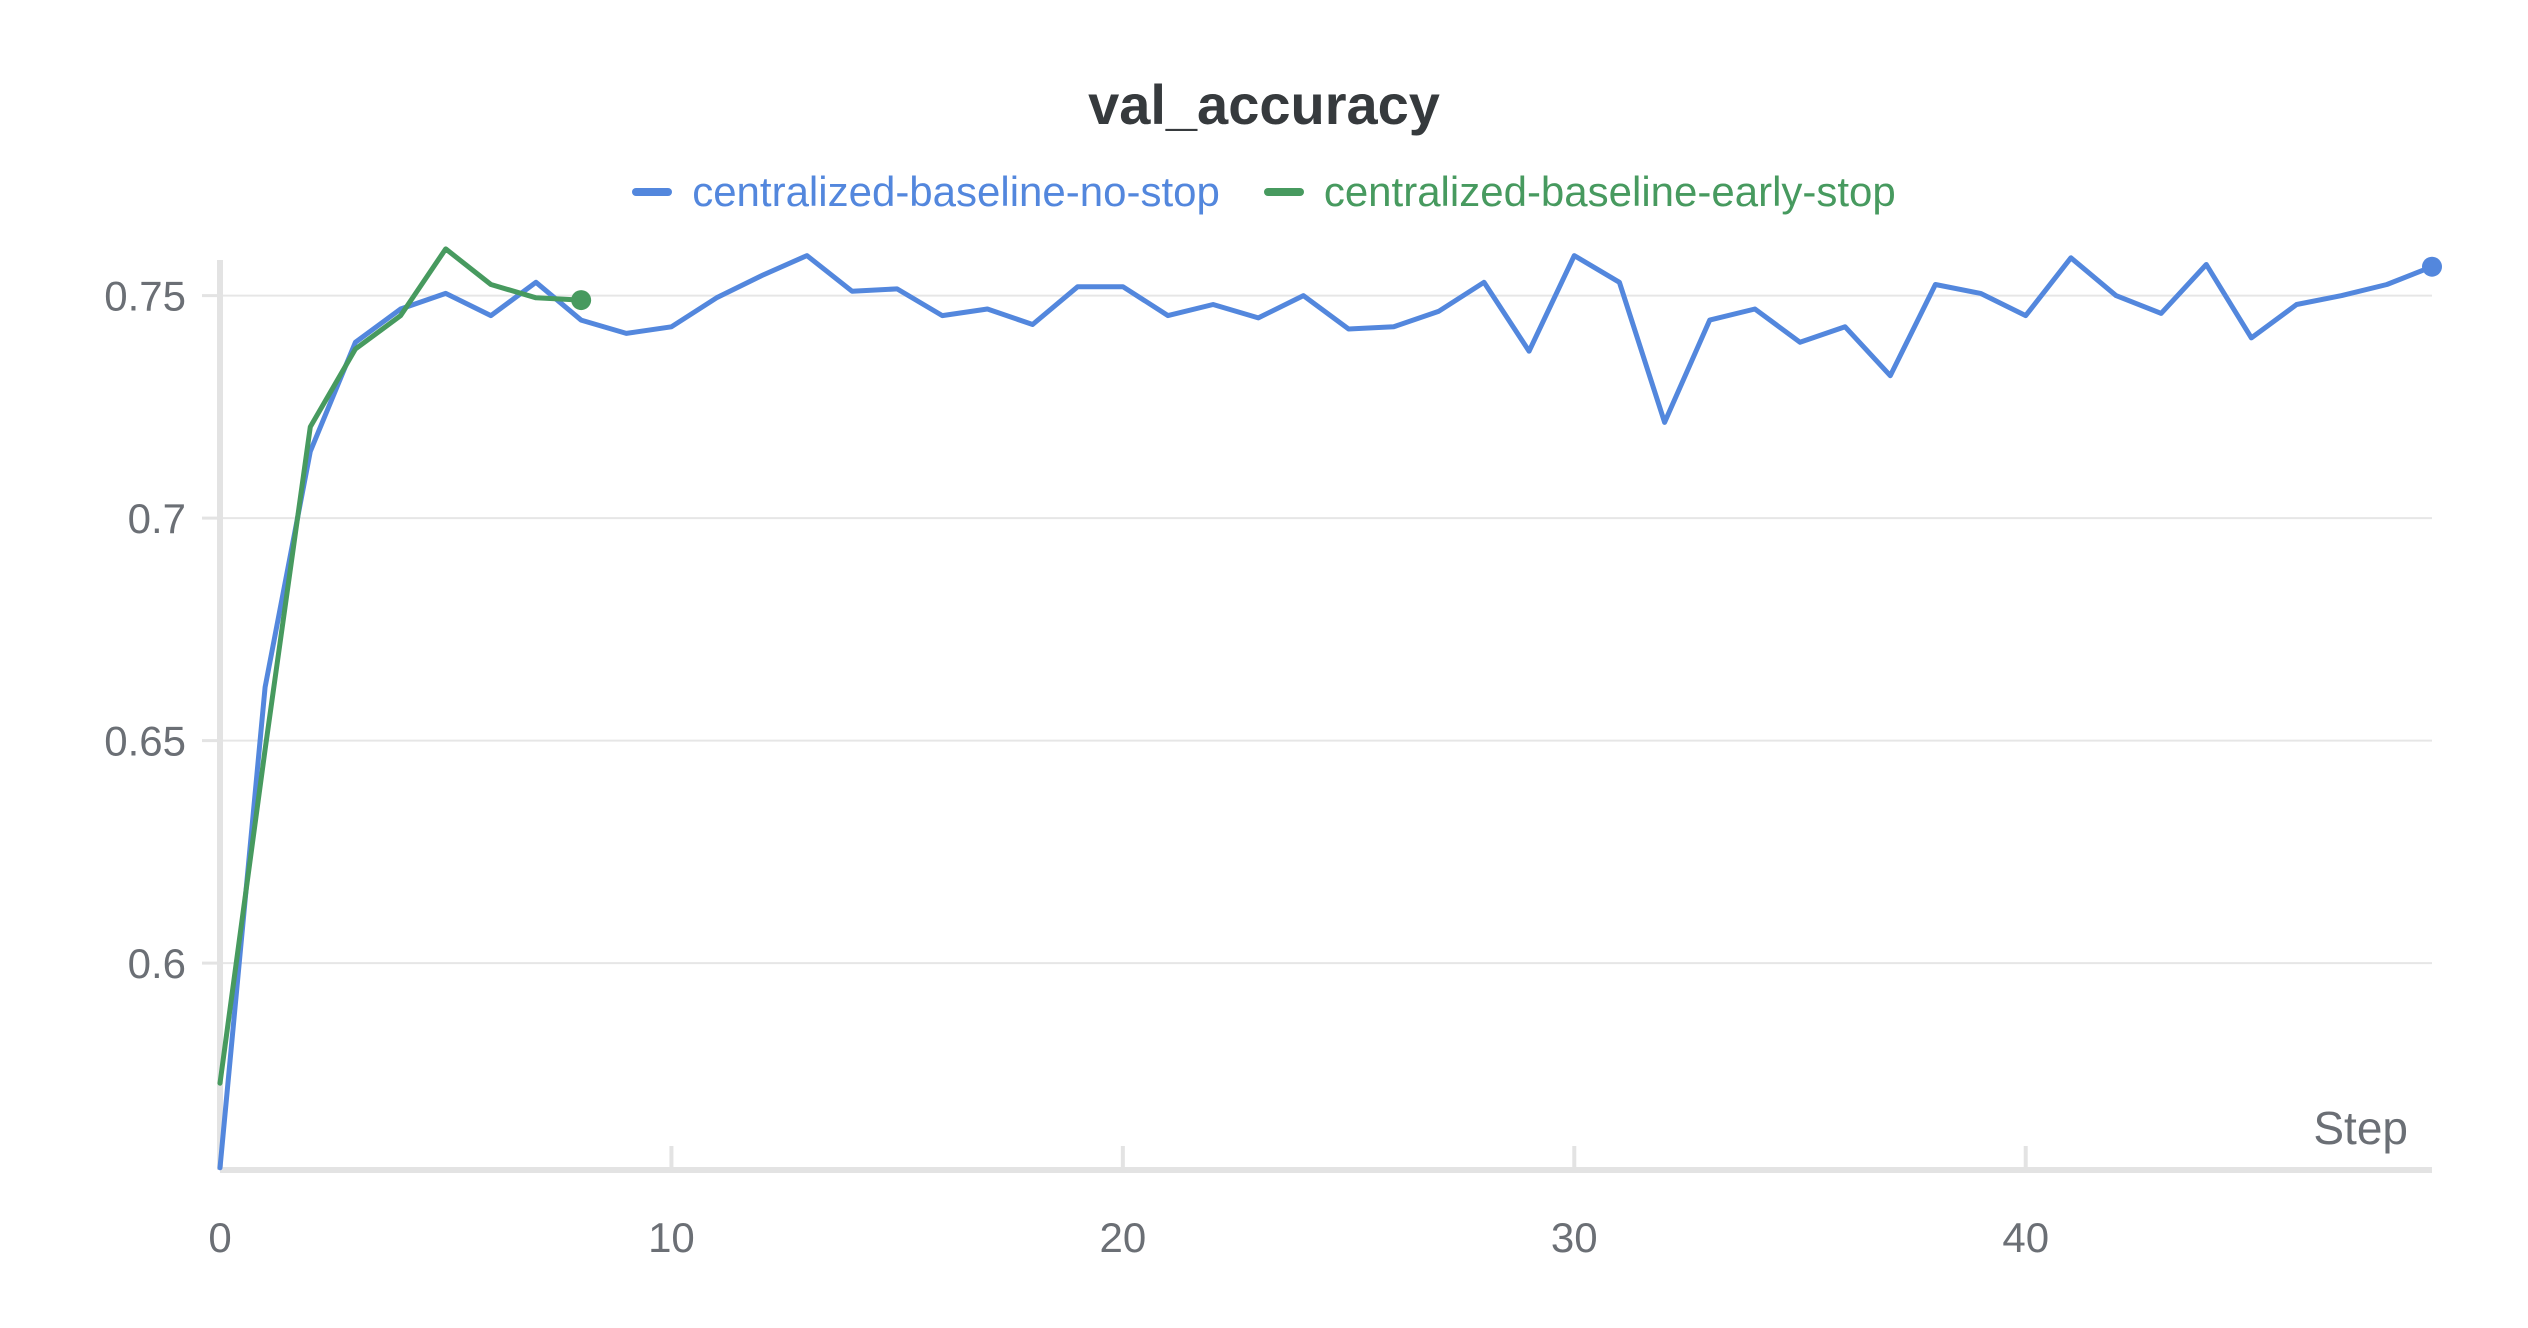 The image size is (2528, 1328). I want to click on legend-label-early-stop: centralized-baseline-early-stop, so click(1609, 191).